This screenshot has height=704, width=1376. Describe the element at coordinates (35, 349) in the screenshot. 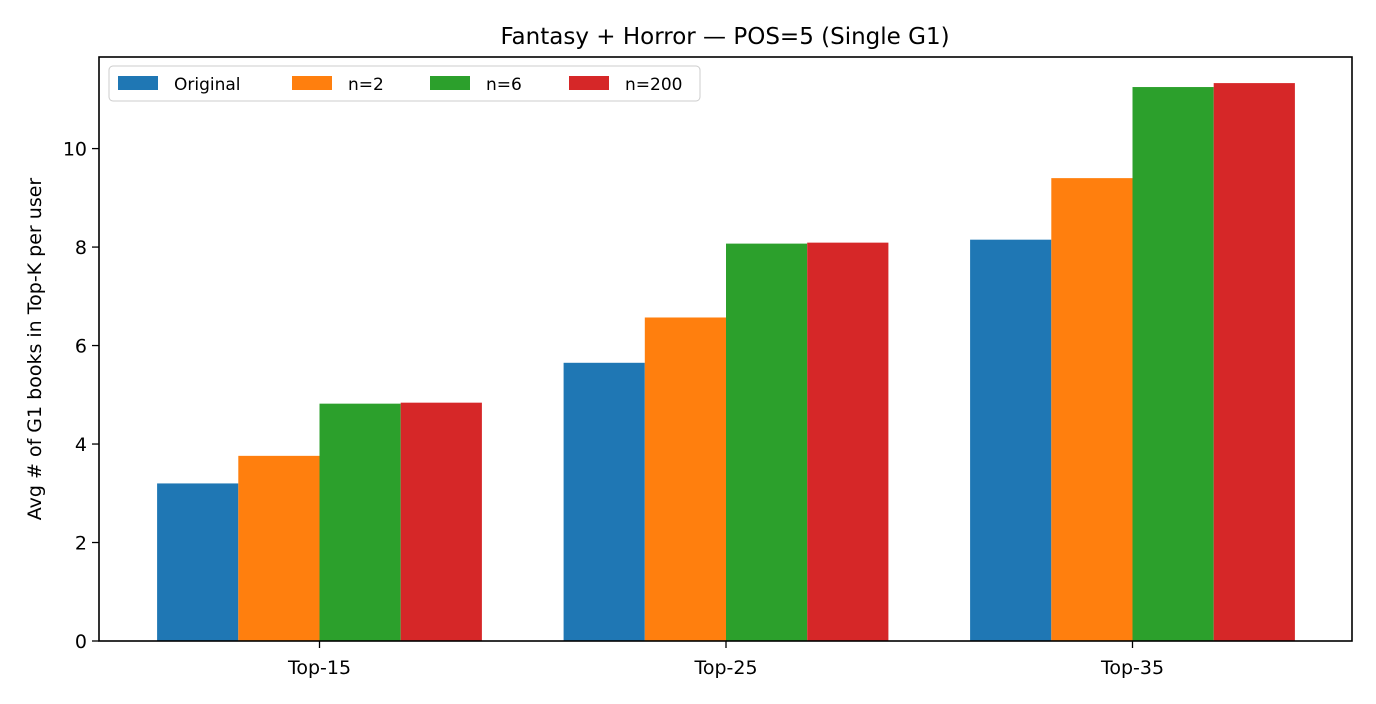

I see `y-axis-label: Avg # of G1 books in Top-K per user` at that location.